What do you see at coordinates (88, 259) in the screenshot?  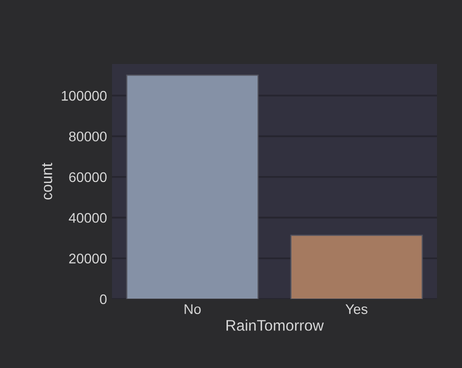 I see `y-tick-label: 20000` at bounding box center [88, 259].